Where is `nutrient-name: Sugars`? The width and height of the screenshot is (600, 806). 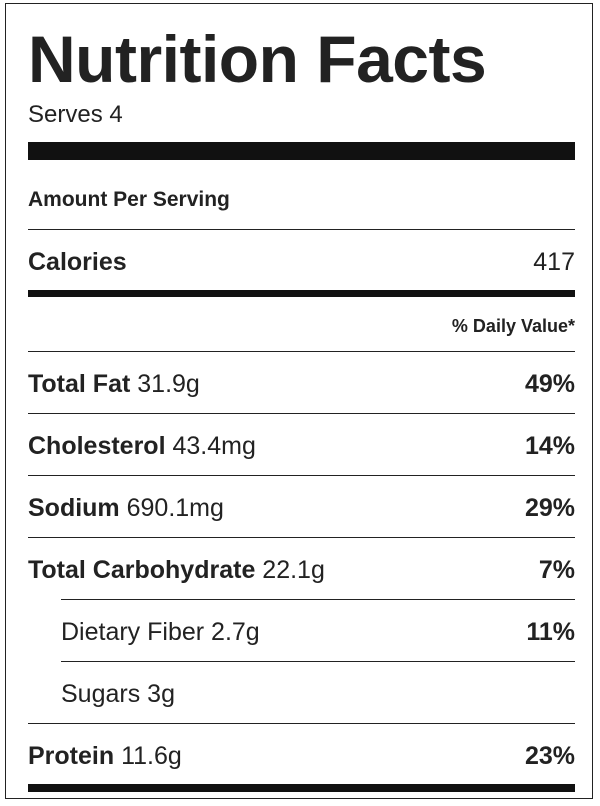 nutrient-name: Sugars is located at coordinates (101, 694).